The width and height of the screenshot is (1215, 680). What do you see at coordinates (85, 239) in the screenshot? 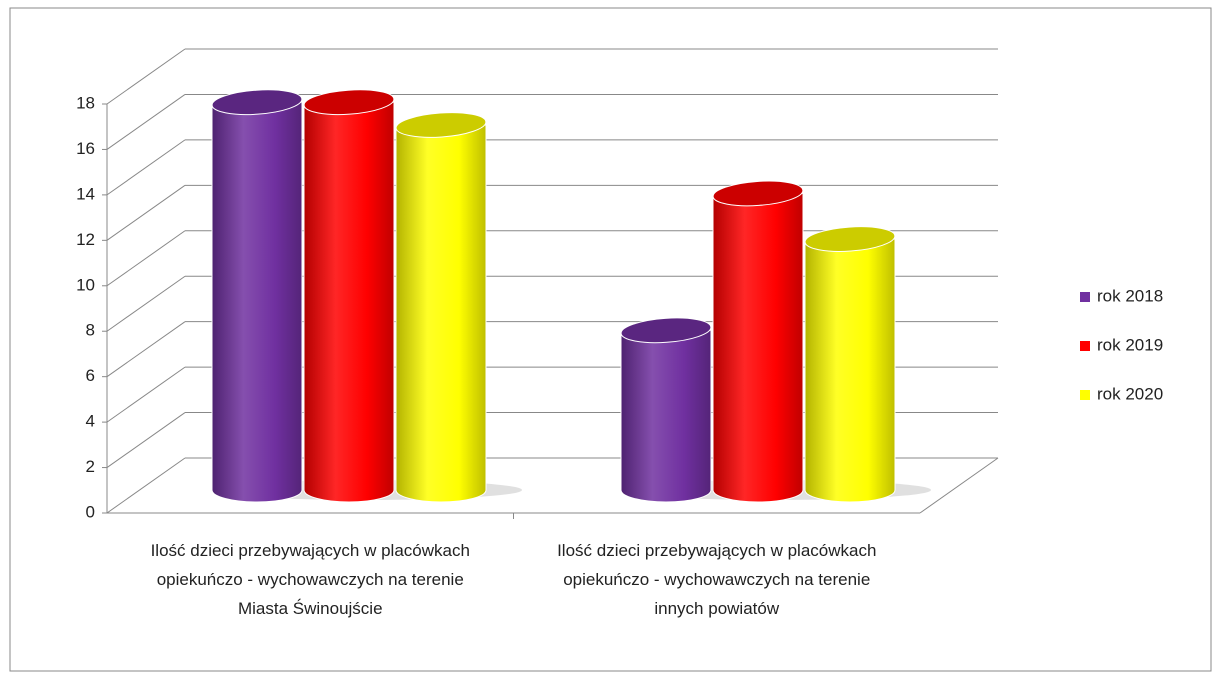
I see `y-tick-label: 12` at bounding box center [85, 239].